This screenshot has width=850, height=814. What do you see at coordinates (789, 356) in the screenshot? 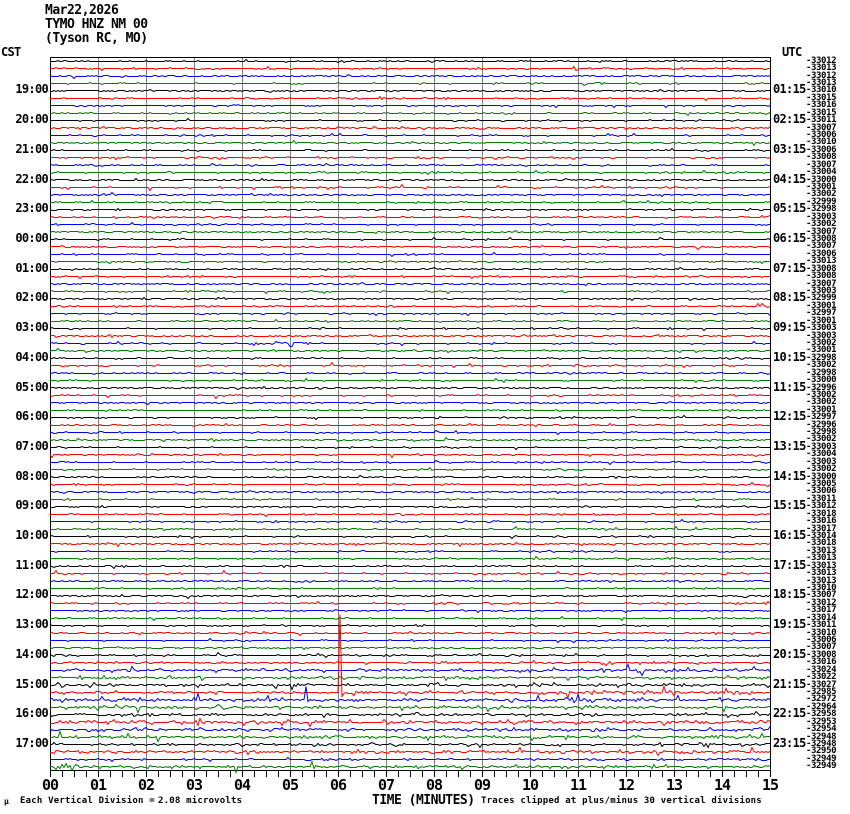
I see `utc-hour-label: 10:15` at bounding box center [789, 356].